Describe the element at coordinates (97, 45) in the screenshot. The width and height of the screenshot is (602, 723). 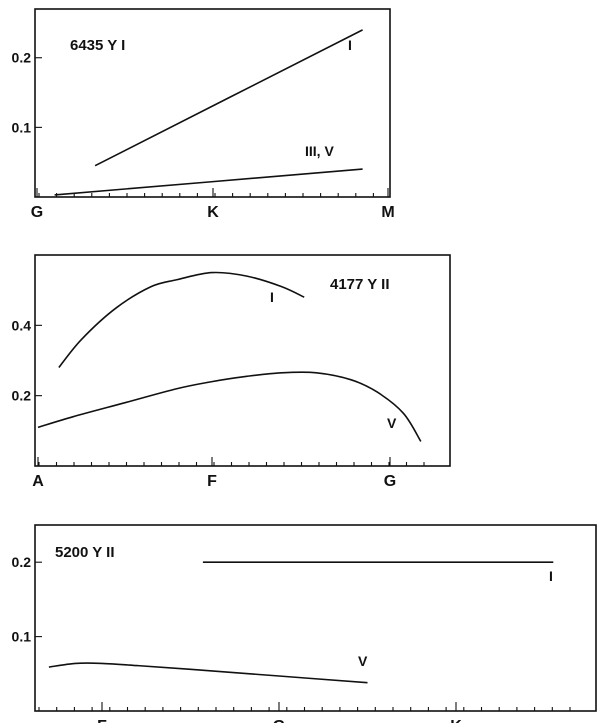
I see `chart-title: 6435 Y I` at that location.